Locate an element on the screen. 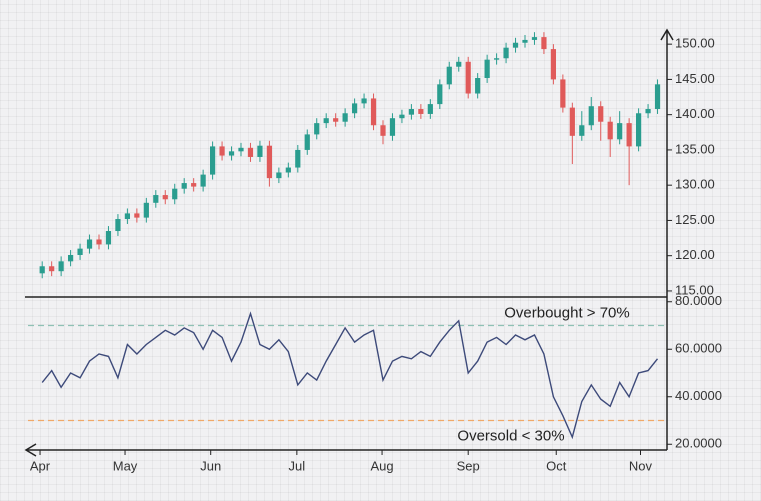 This screenshot has height=501, width=761. x-tick-label: Nov is located at coordinates (641, 465).